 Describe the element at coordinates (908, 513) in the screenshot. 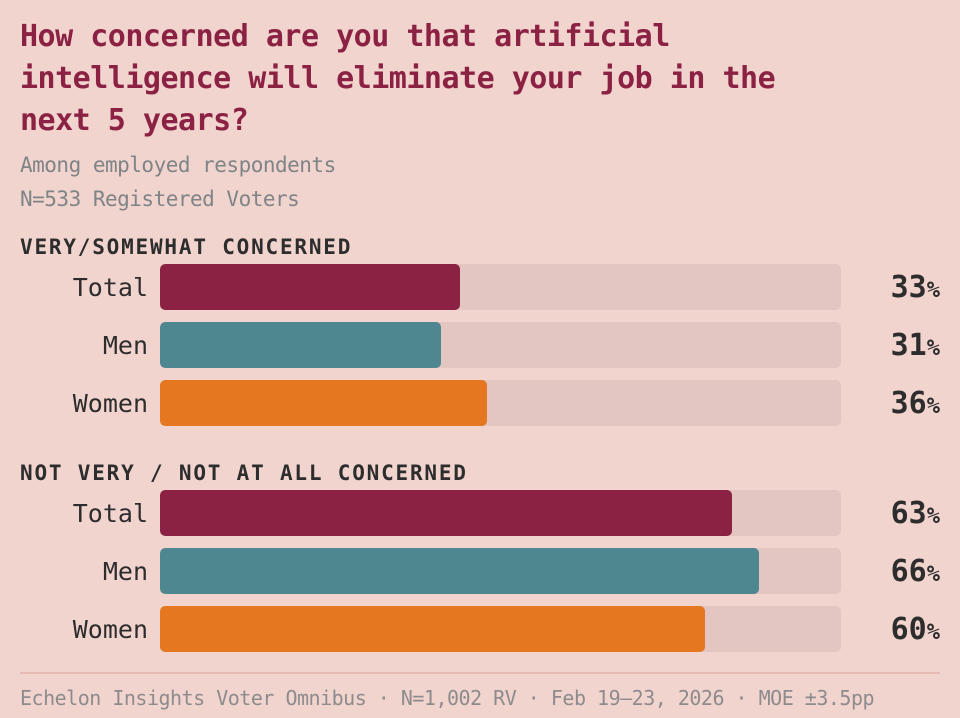

I see `value-number: 63` at that location.